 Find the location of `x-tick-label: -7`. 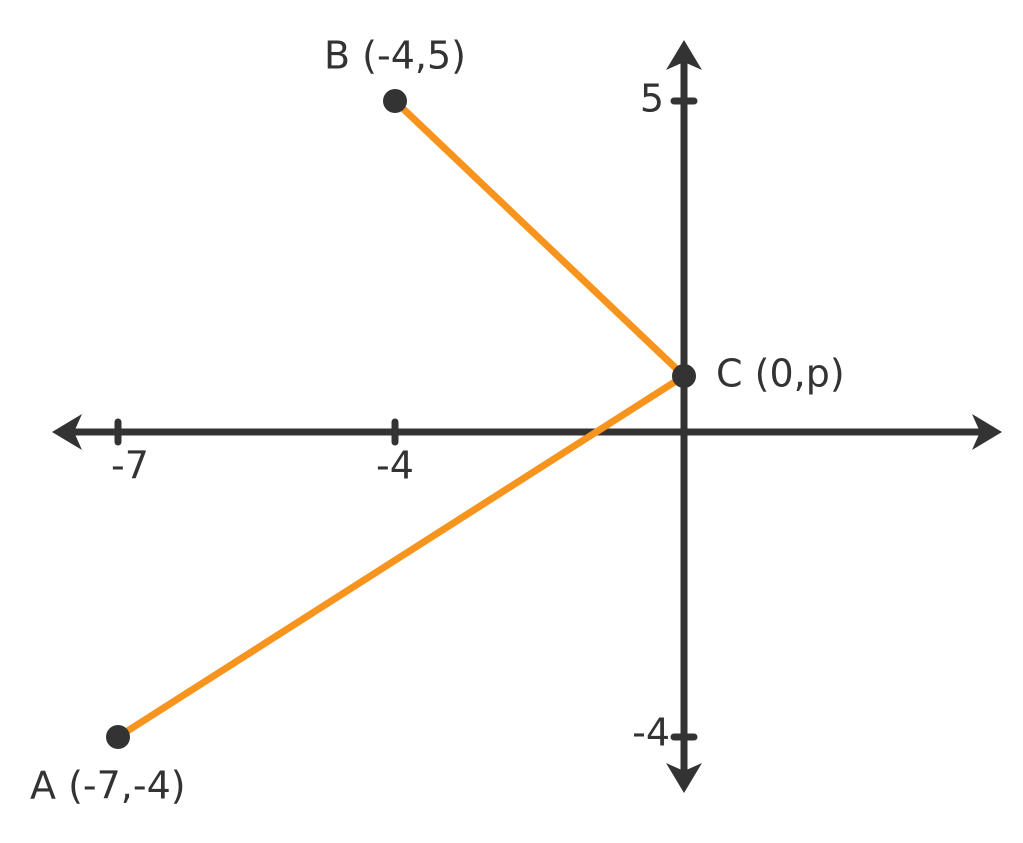

x-tick-label: -7 is located at coordinates (130, 466).